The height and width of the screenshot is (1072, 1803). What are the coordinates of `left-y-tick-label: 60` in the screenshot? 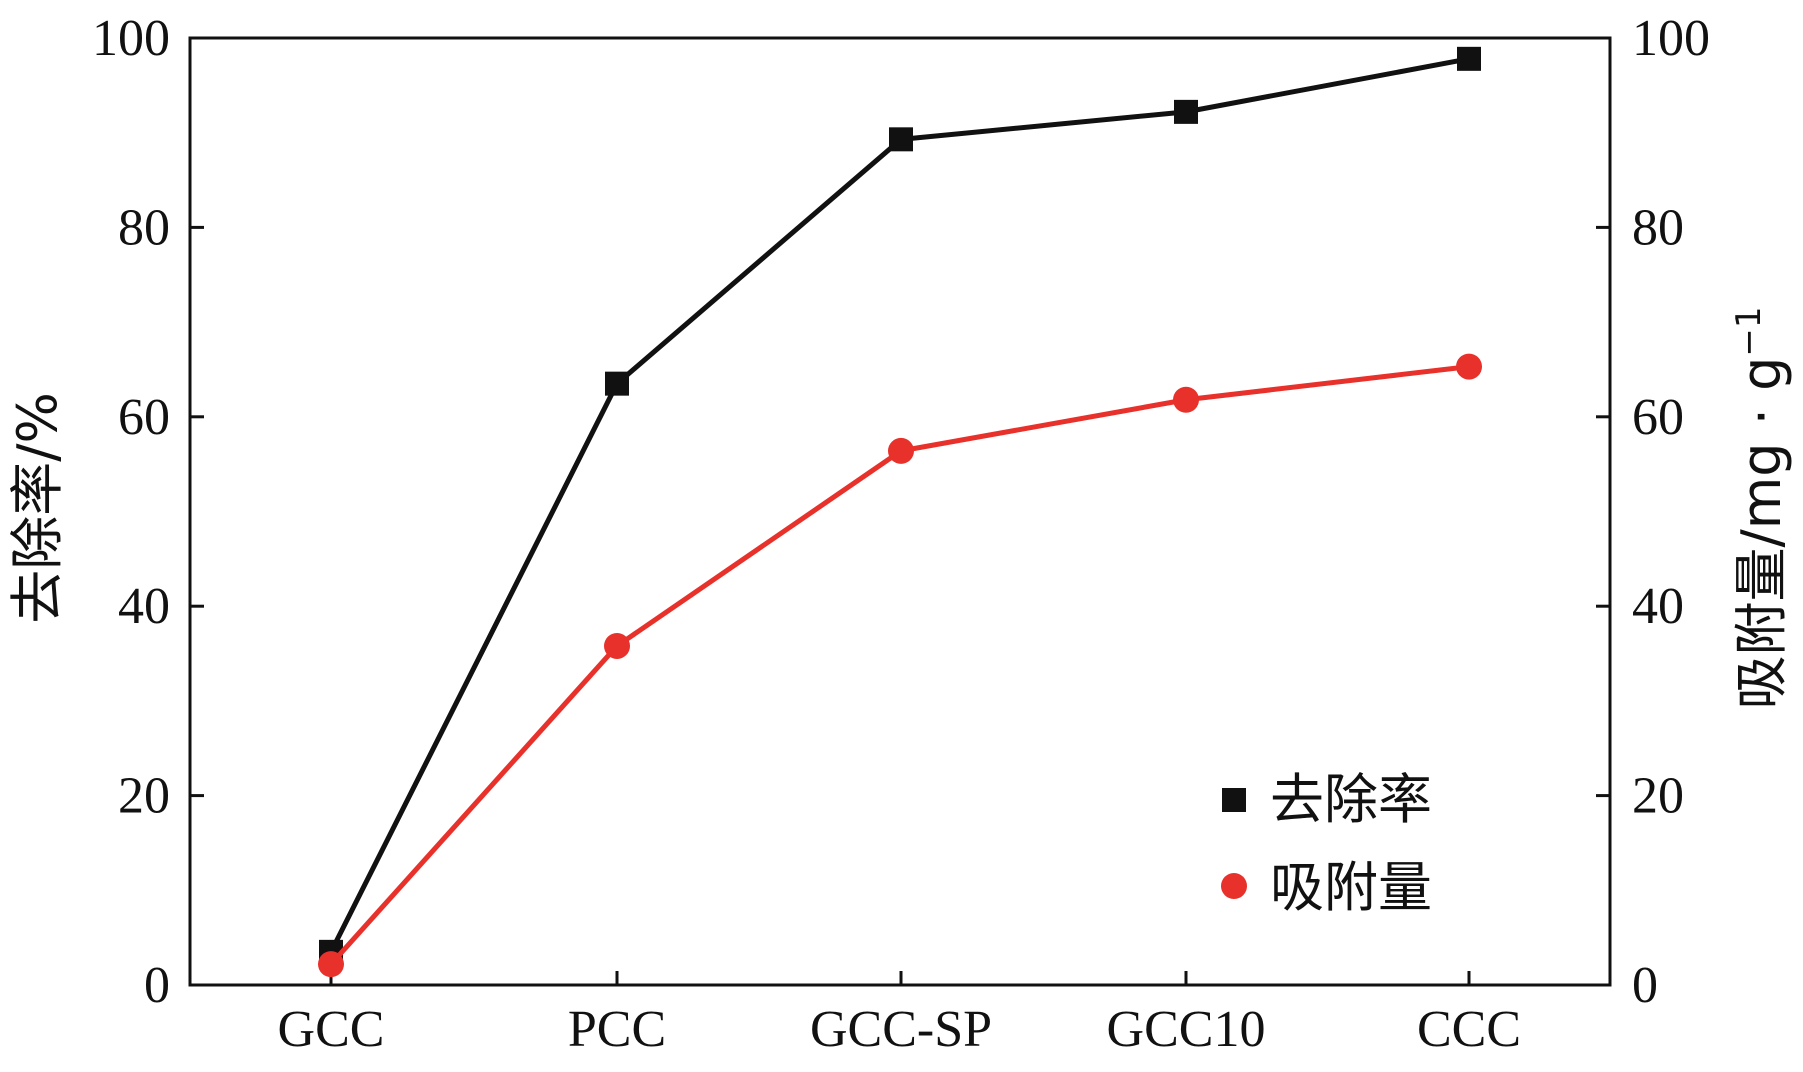 It's located at (144, 417).